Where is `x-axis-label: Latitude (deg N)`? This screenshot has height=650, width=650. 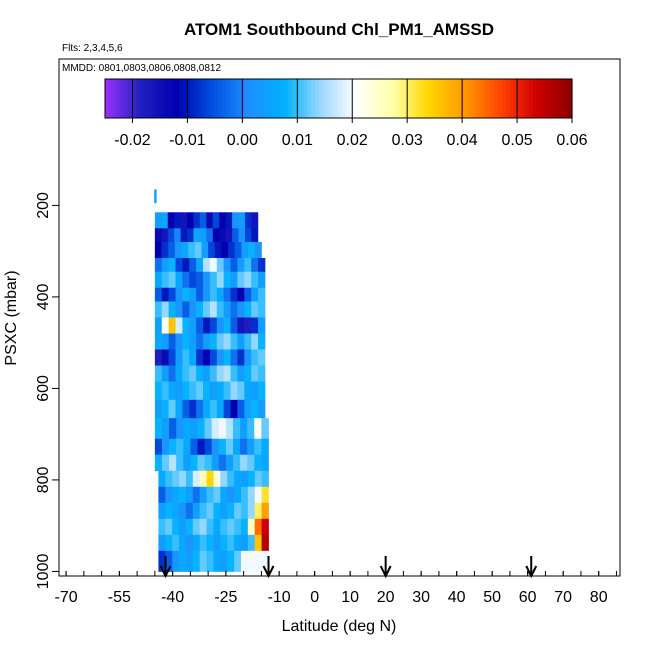 x-axis-label: Latitude (deg N) is located at coordinates (339, 626).